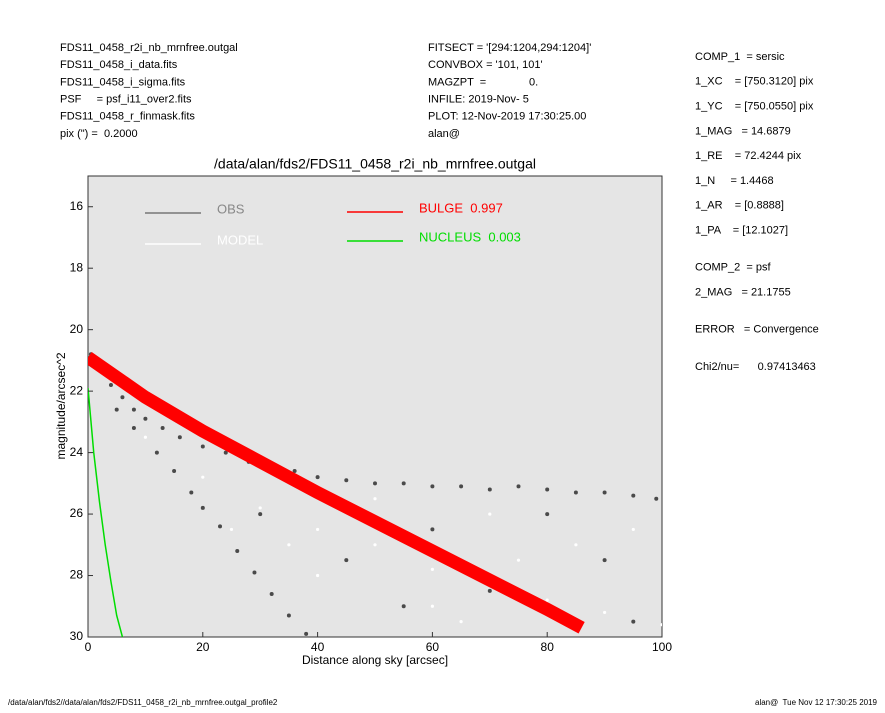 The image size is (885, 713). Describe the element at coordinates (77, 267) in the screenshot. I see `y-tick-label: 18` at that location.